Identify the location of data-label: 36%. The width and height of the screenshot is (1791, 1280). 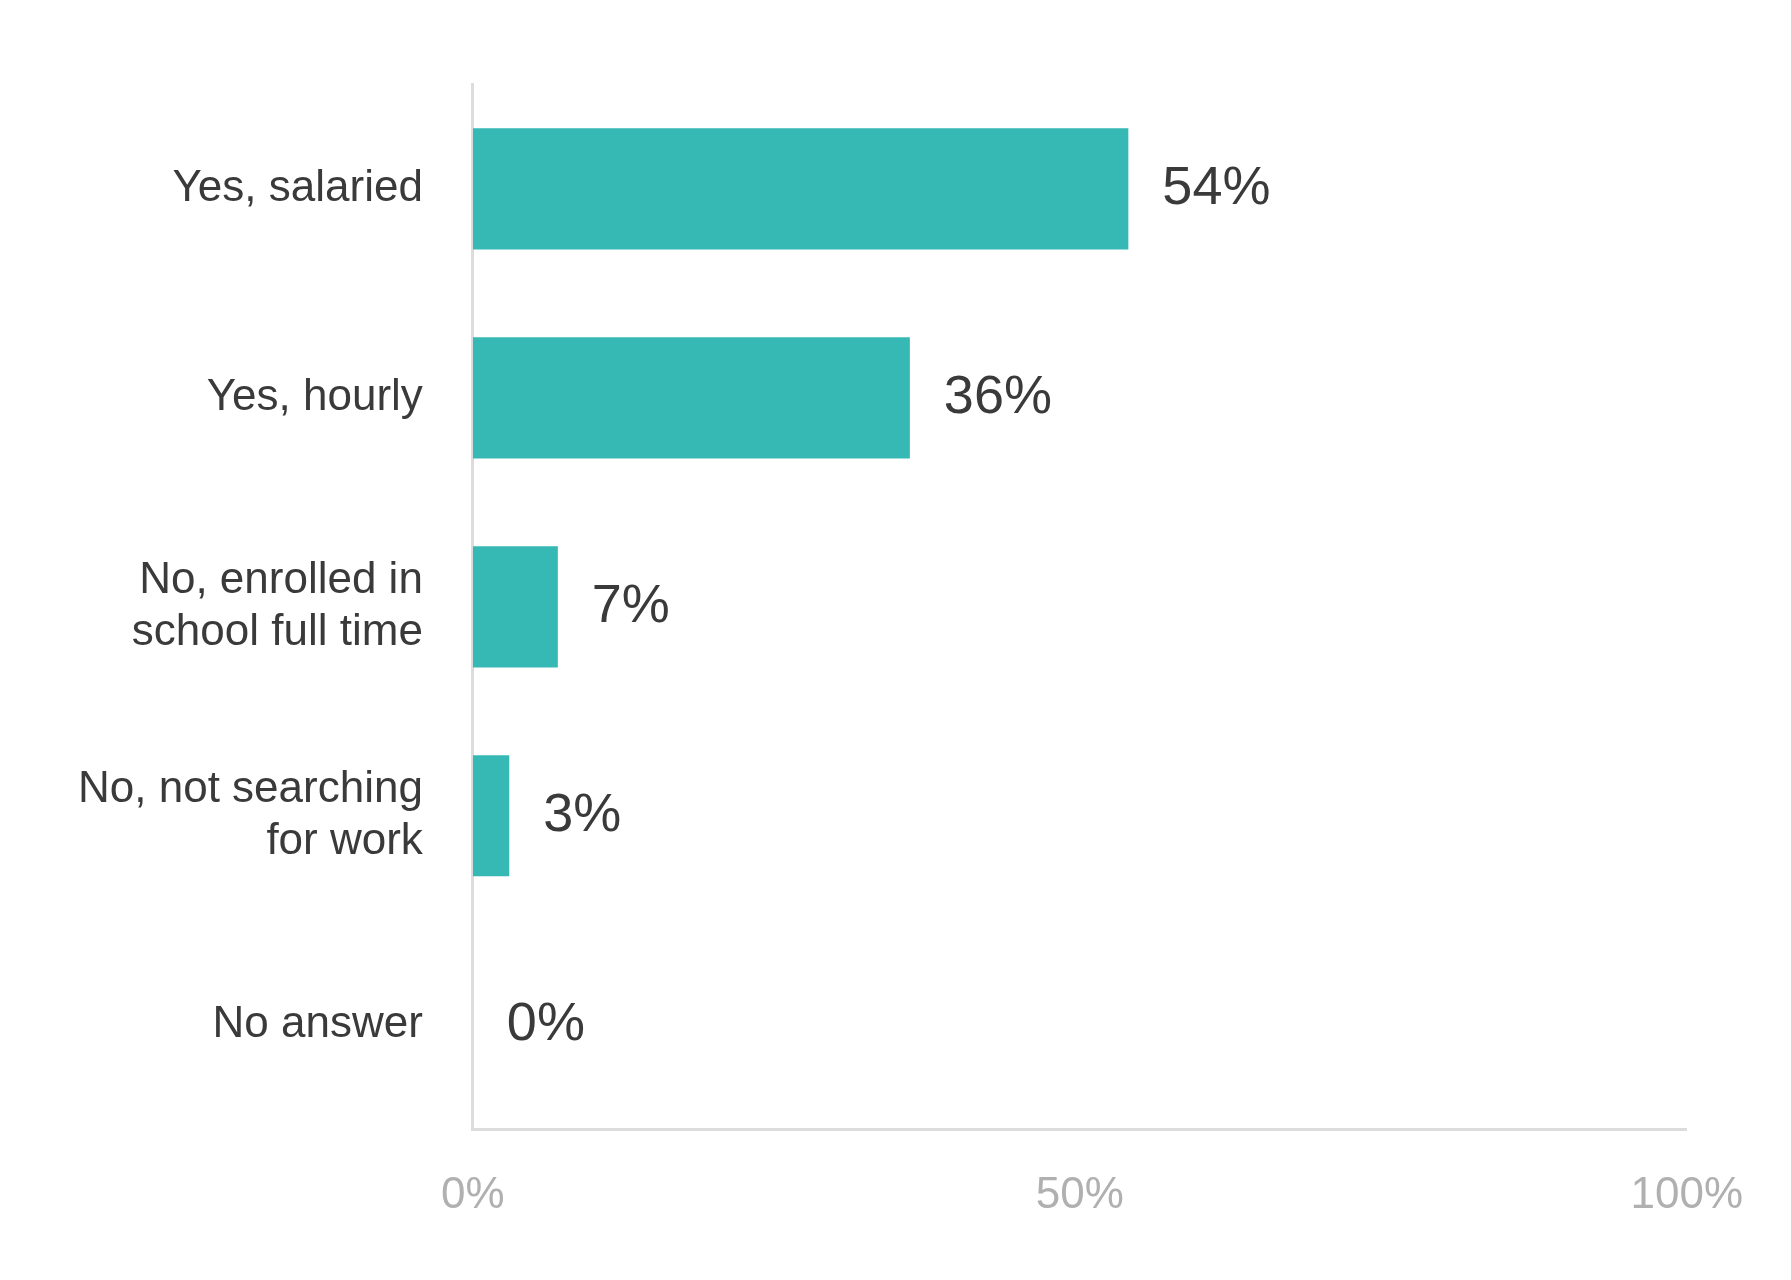
(997, 393).